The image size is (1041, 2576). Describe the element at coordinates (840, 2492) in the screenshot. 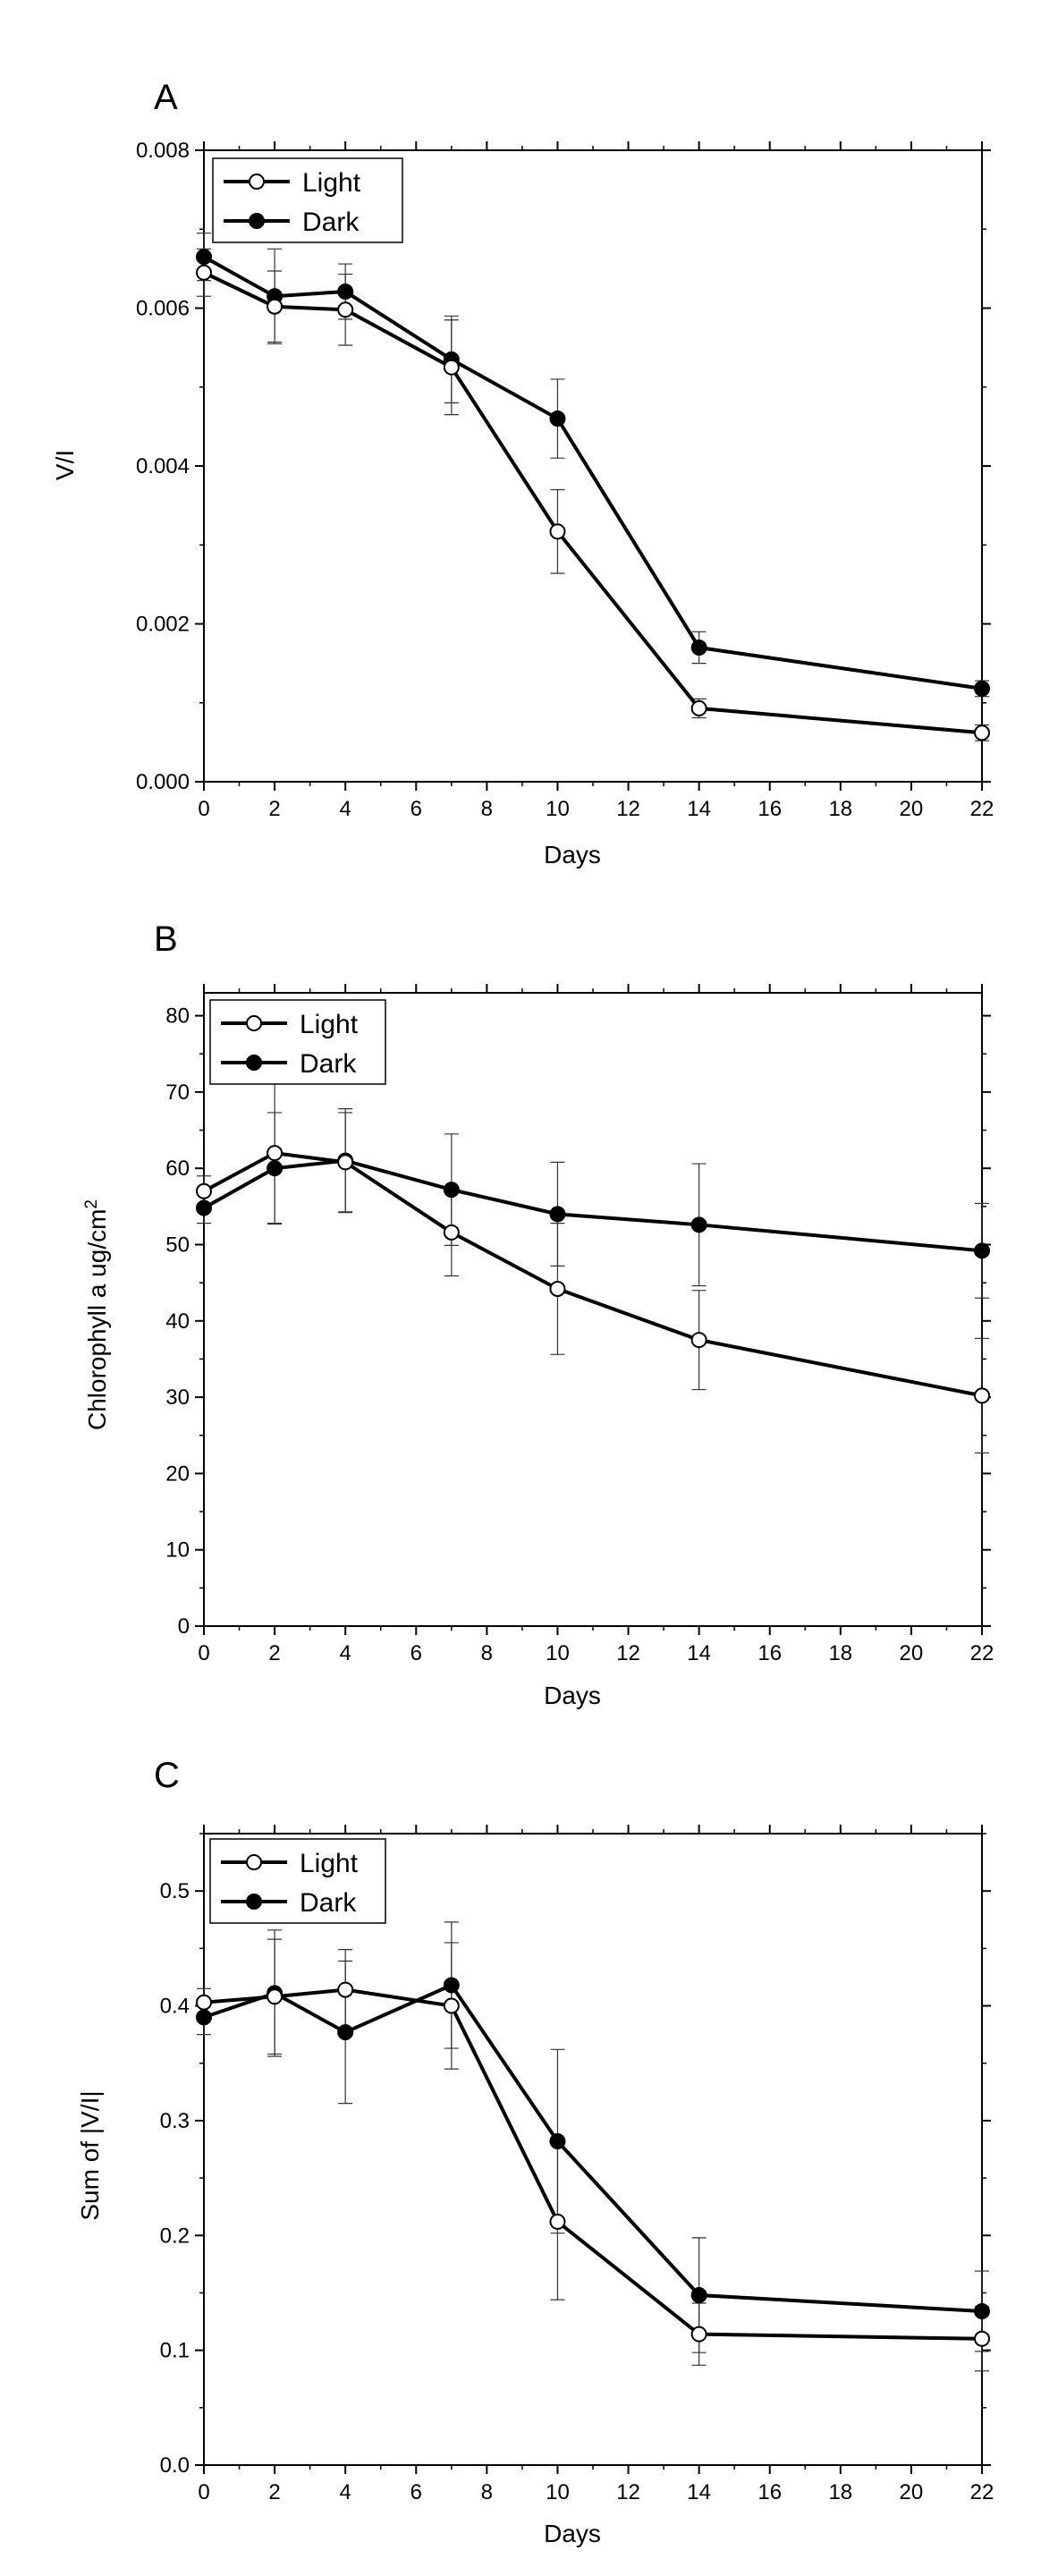

I see `x-tick-label-c: 18` at that location.